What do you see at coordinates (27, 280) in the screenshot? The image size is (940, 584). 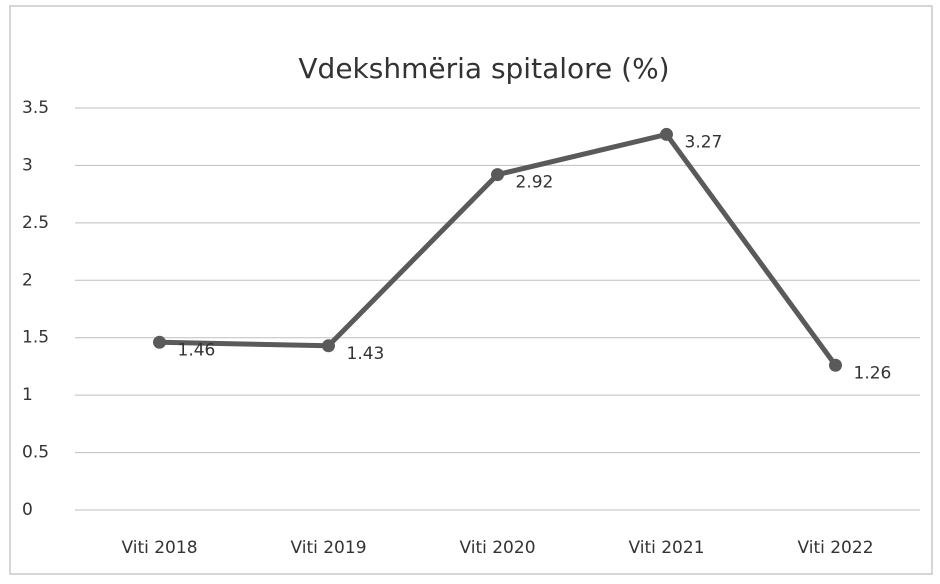 I see `y-tick-label: 2` at bounding box center [27, 280].